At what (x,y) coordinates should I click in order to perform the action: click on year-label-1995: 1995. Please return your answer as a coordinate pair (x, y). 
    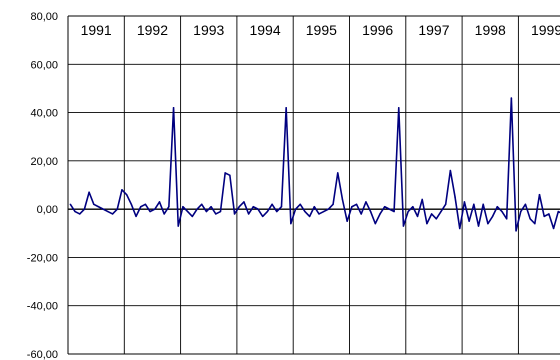
    Looking at the image, I should click on (321, 30).